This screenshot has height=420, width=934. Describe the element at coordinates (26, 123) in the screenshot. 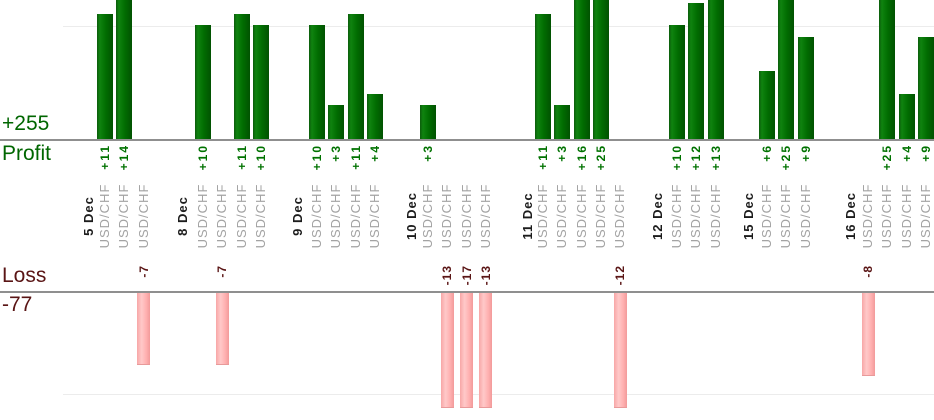

I see `profit-total-label: +255` at that location.